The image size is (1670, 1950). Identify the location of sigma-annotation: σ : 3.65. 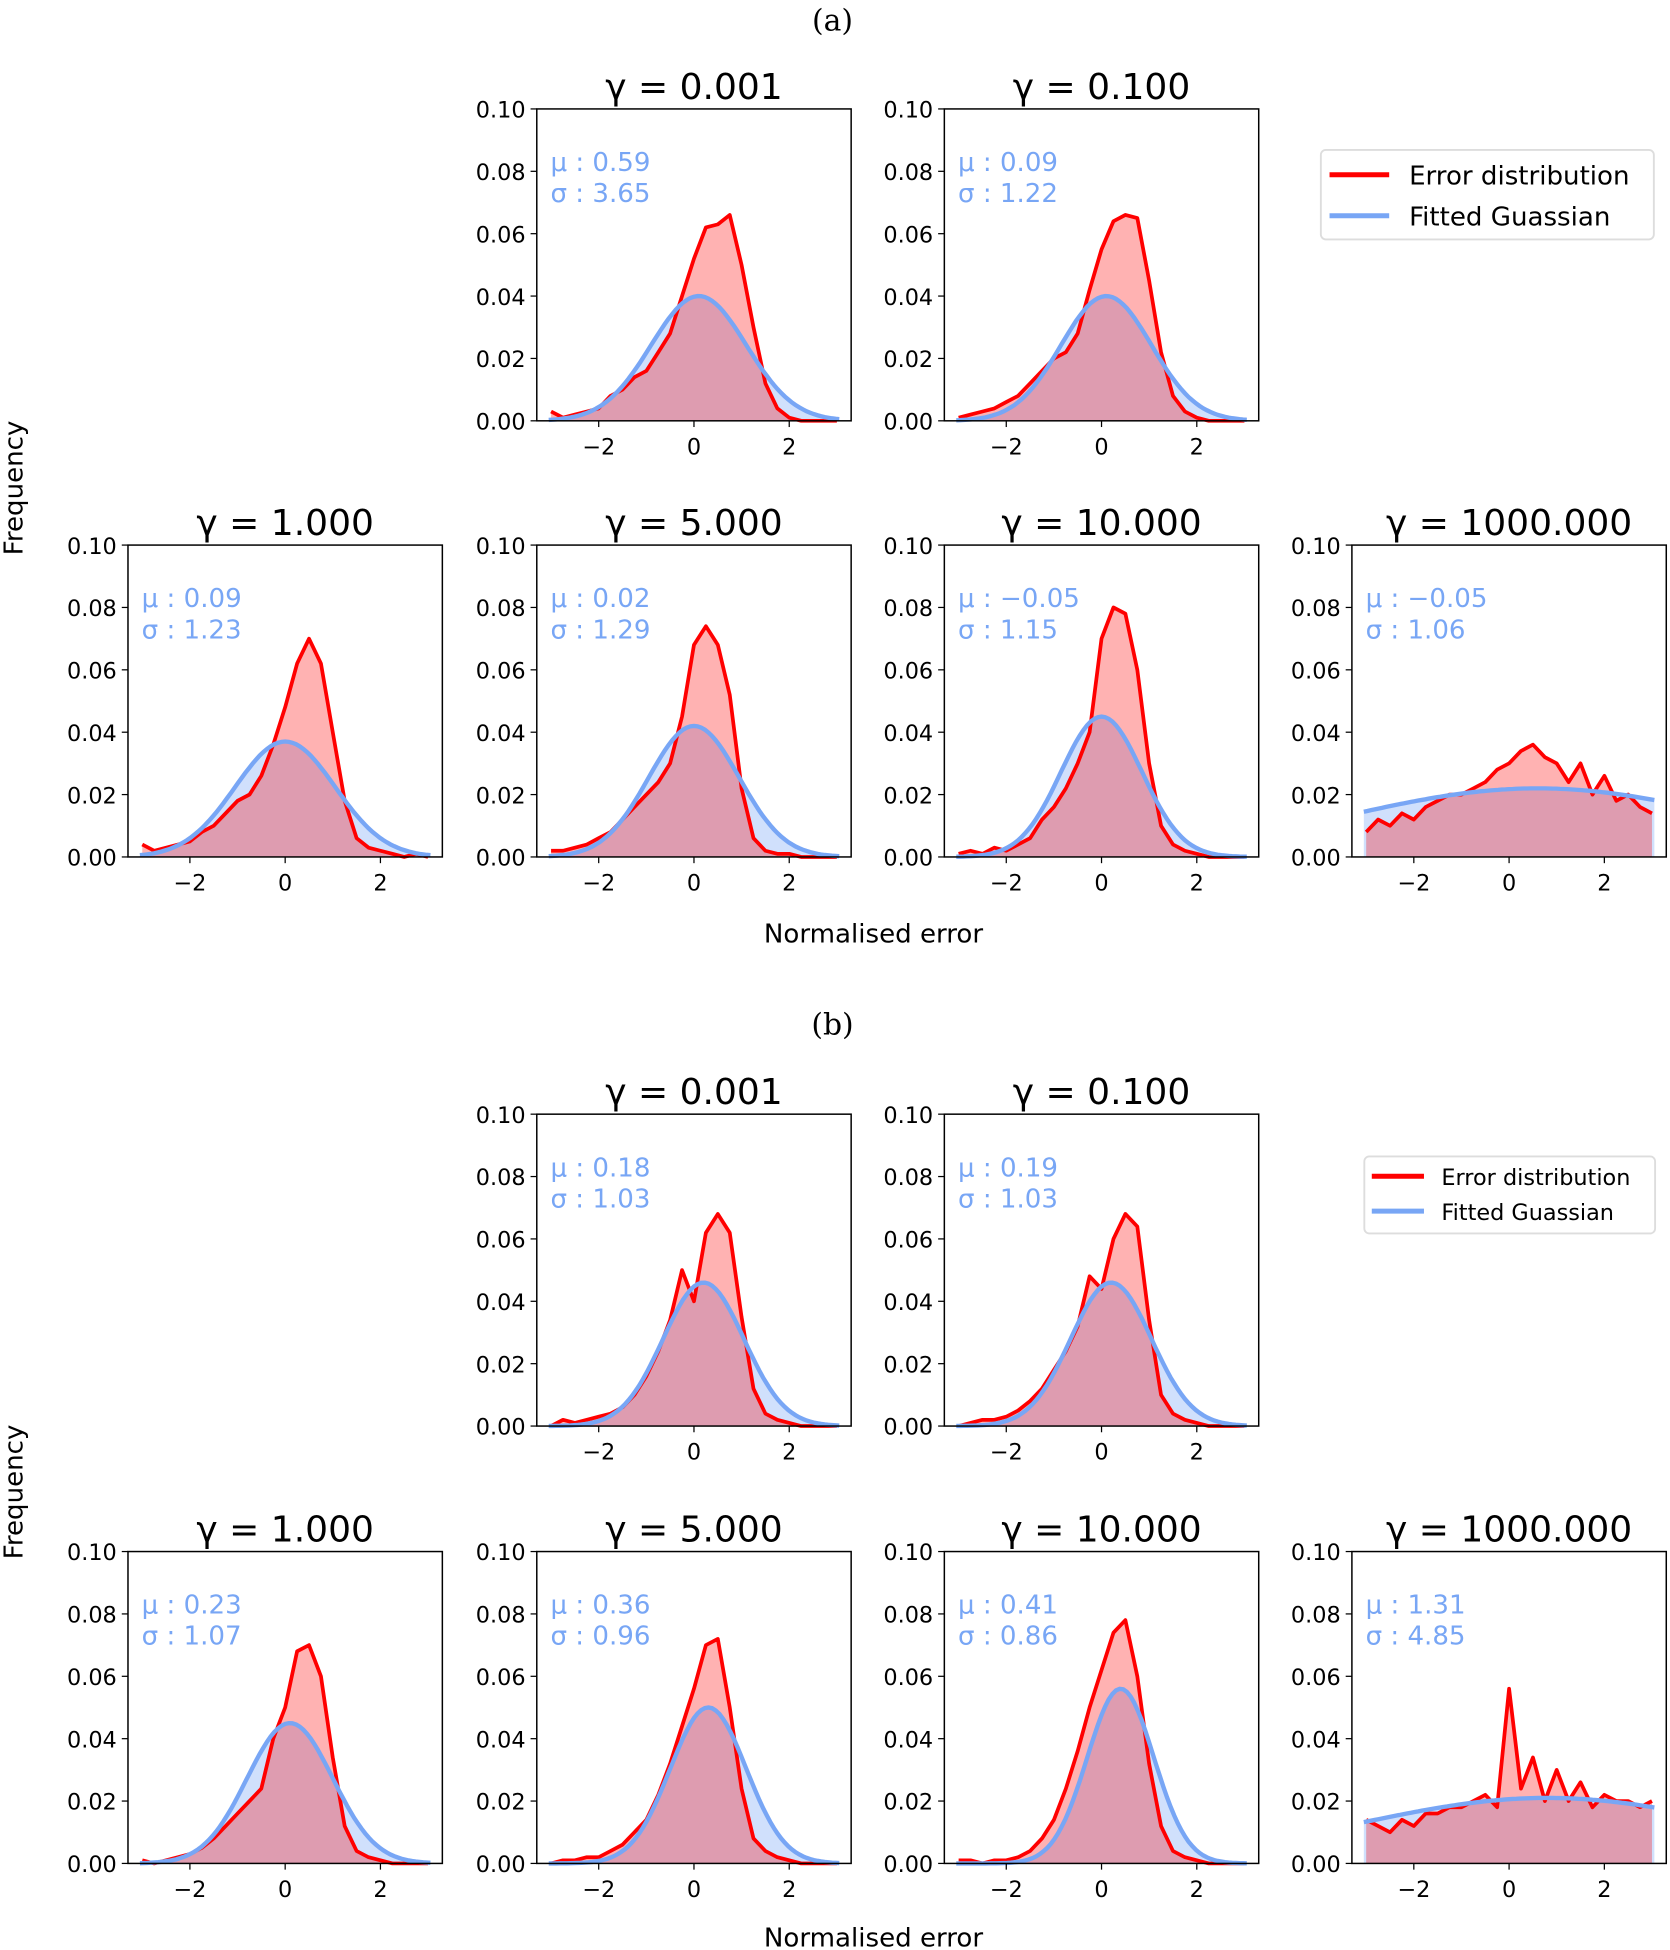
(600, 194).